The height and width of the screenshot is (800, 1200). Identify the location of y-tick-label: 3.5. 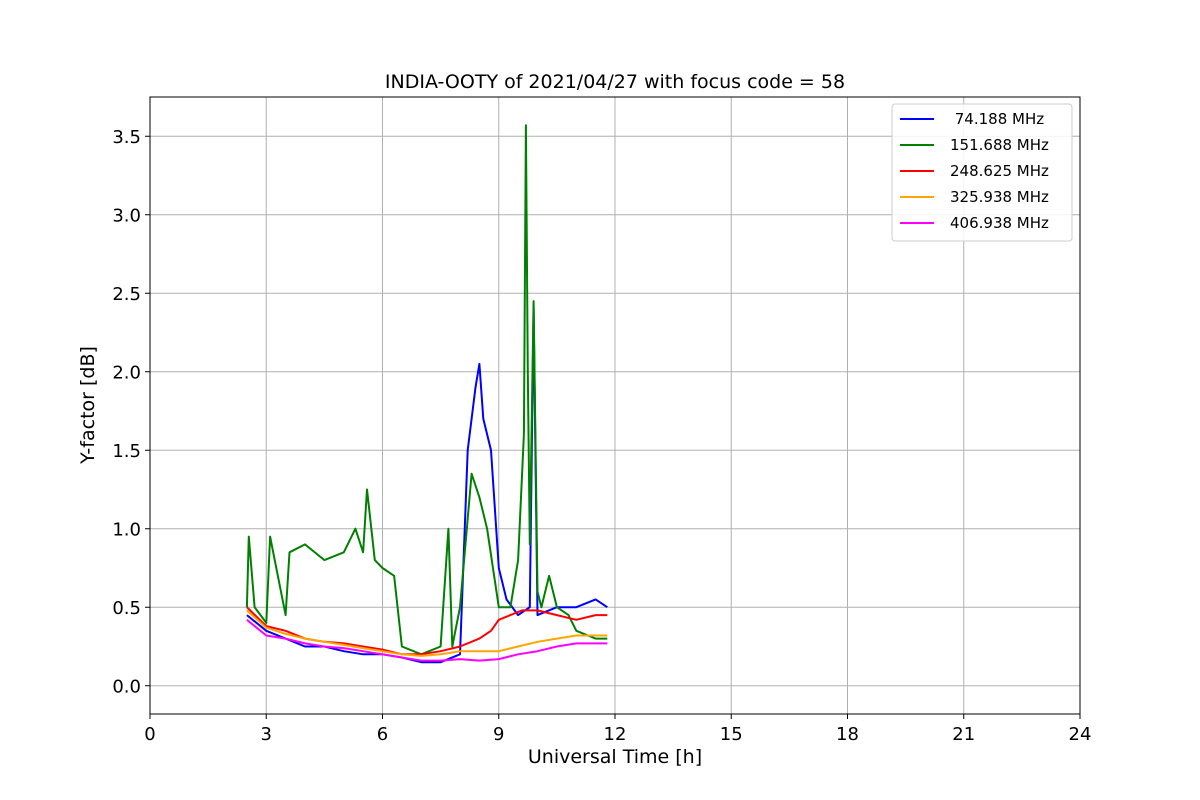
(126, 137).